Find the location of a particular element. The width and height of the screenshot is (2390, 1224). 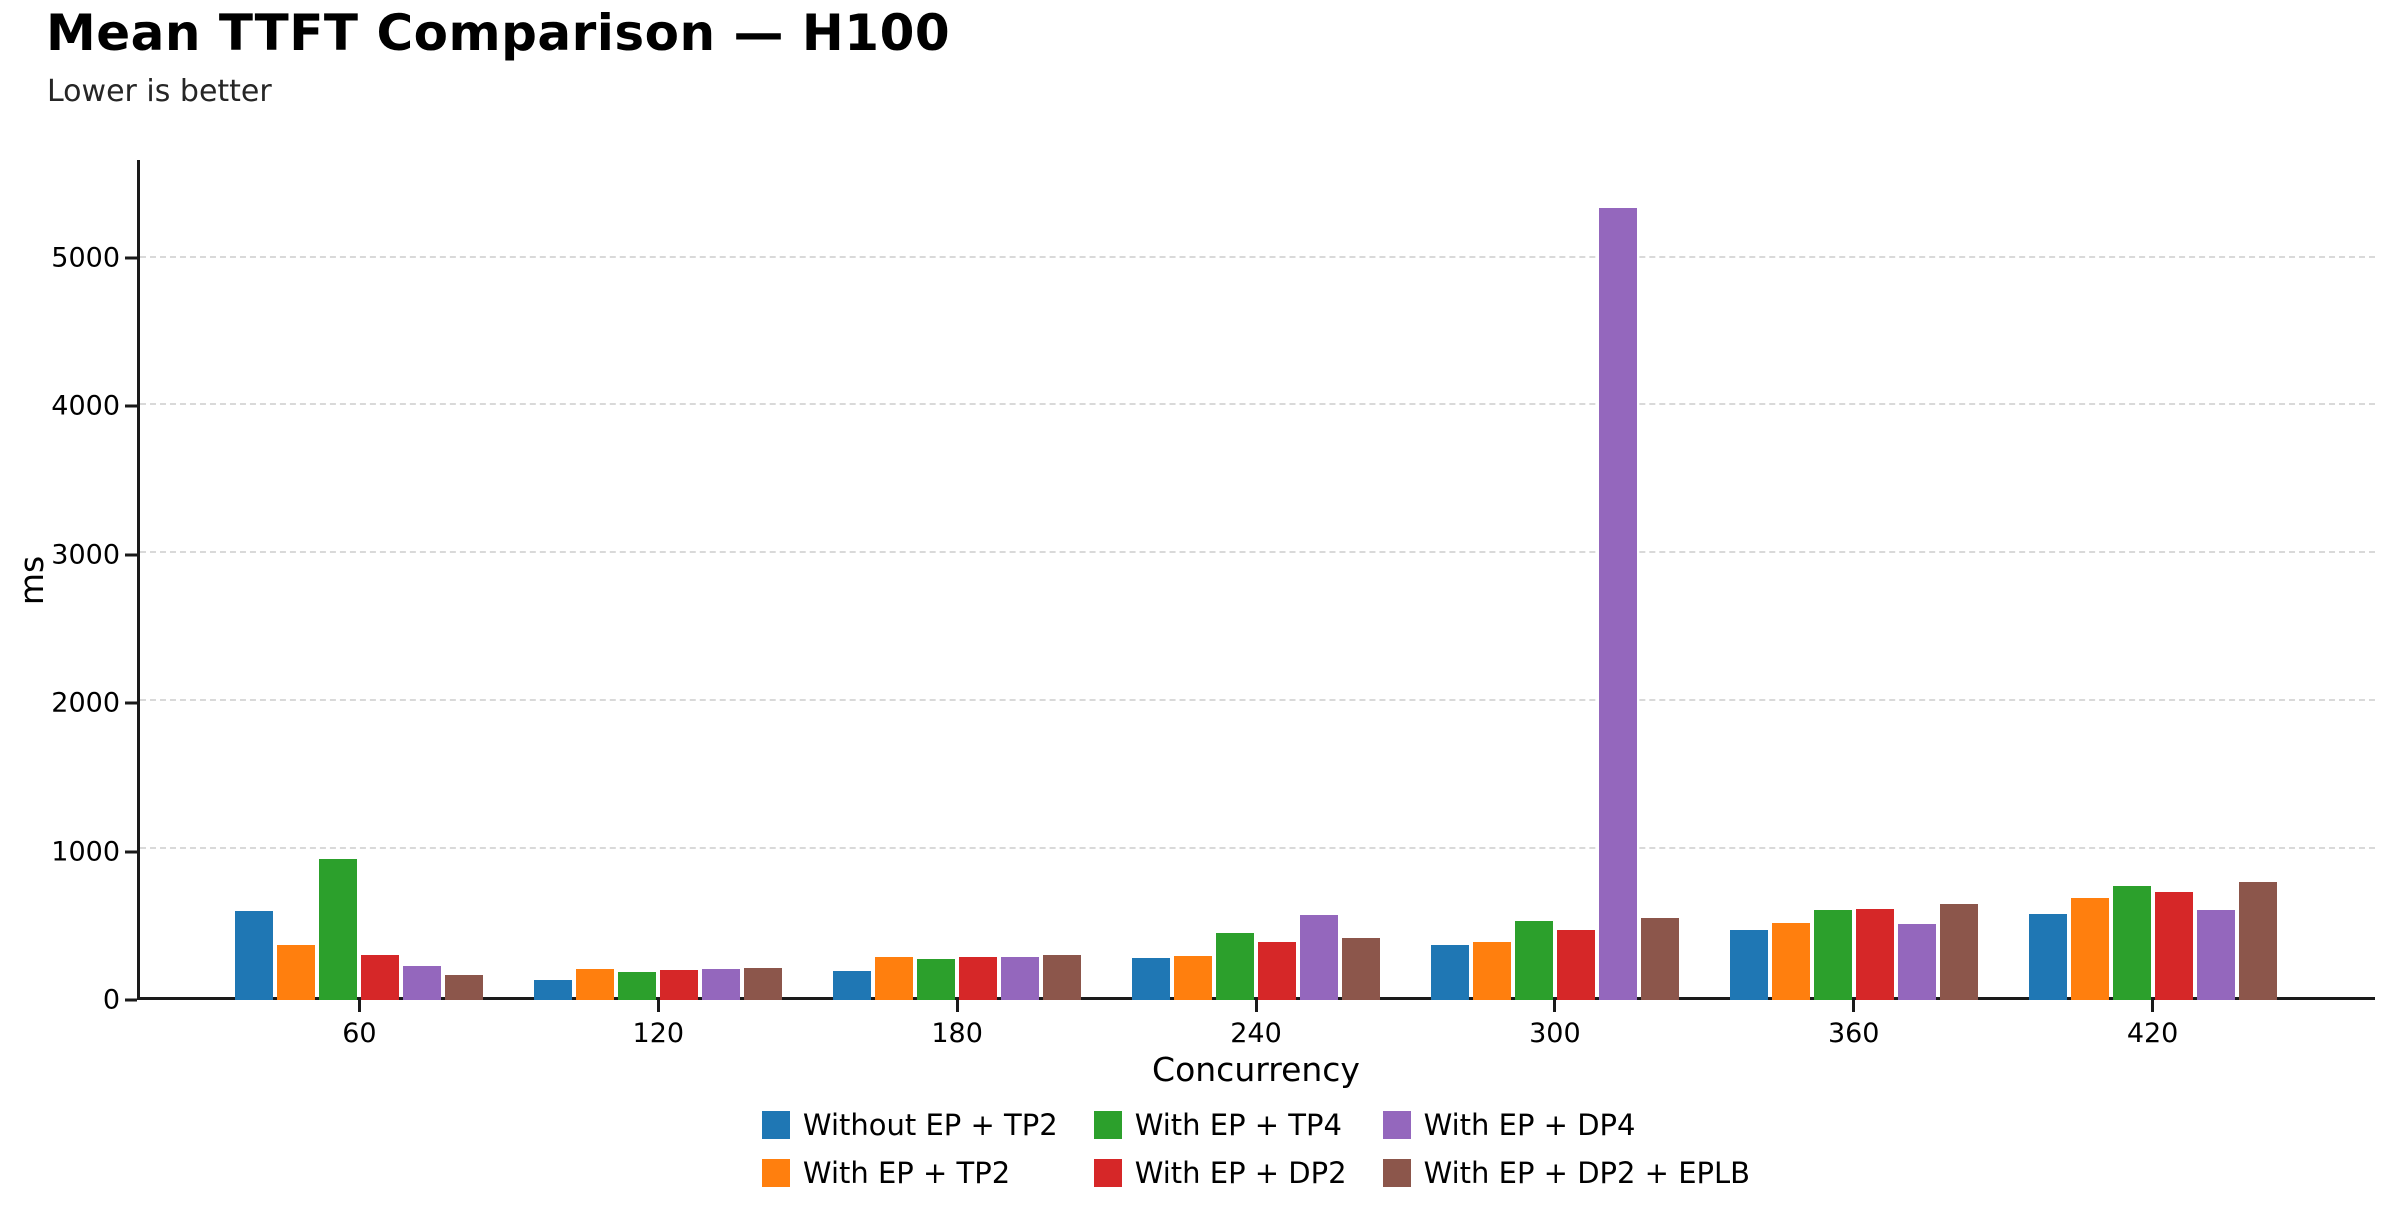

x-tick-180: 180 is located at coordinates (957, 1024).